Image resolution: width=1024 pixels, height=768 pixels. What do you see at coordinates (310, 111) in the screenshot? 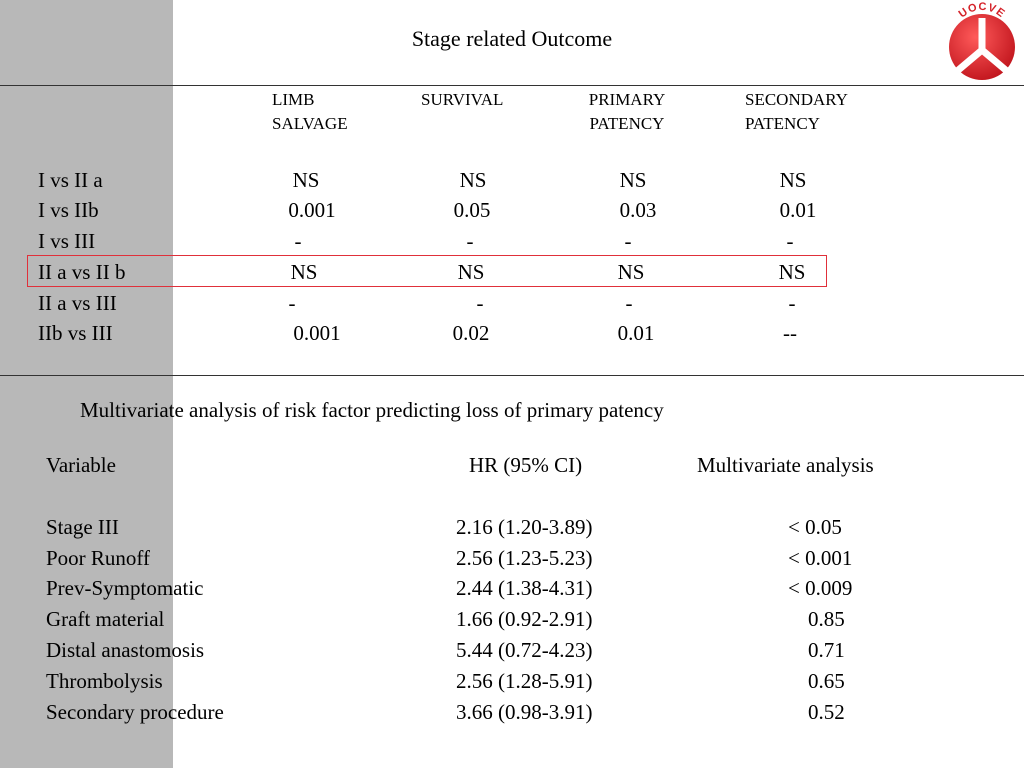
I see `header-limb-salvage: LIMB SALVAGE` at bounding box center [310, 111].